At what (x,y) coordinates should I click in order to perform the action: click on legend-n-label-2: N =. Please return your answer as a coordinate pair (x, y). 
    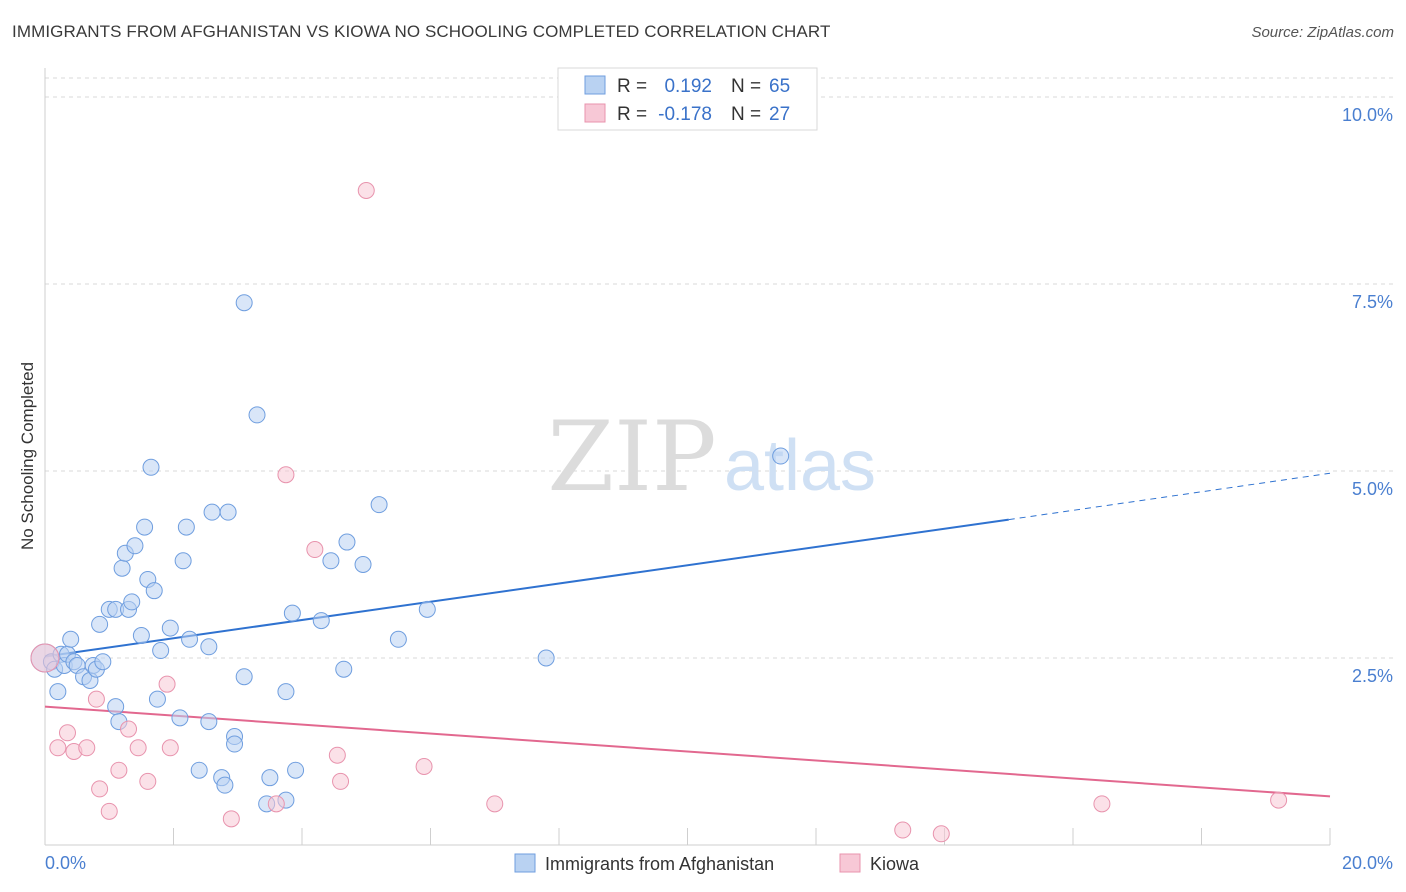
    Looking at the image, I should click on (746, 114).